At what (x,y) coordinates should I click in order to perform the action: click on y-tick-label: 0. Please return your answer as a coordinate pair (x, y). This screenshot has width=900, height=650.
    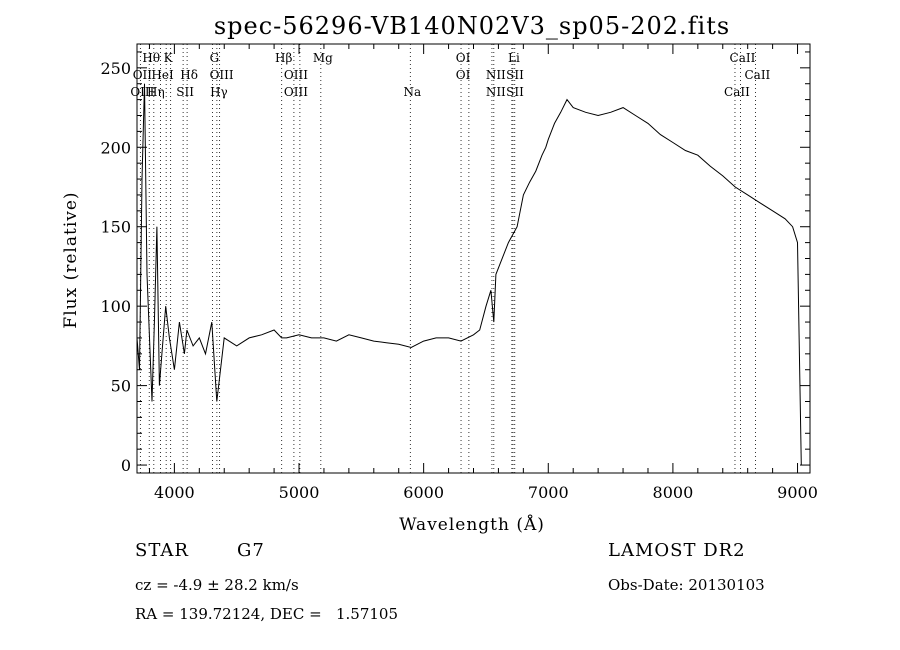
    Looking at the image, I should click on (126, 465).